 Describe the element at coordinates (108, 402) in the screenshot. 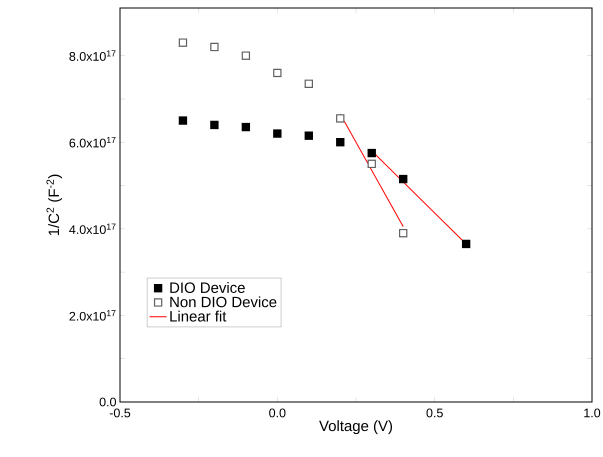

I see `y-tick-label: 0.0` at that location.